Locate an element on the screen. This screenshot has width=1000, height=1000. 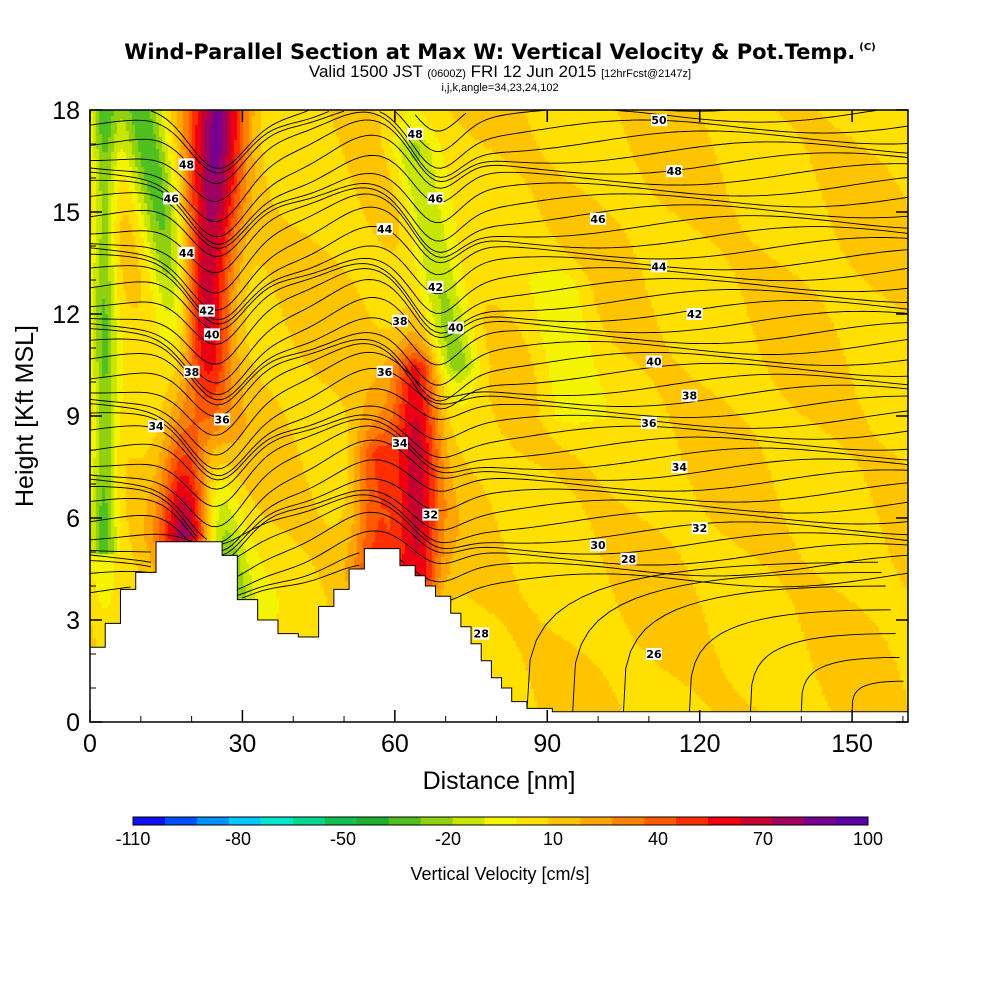
y-tick-label: 15 is located at coordinates (66, 213).